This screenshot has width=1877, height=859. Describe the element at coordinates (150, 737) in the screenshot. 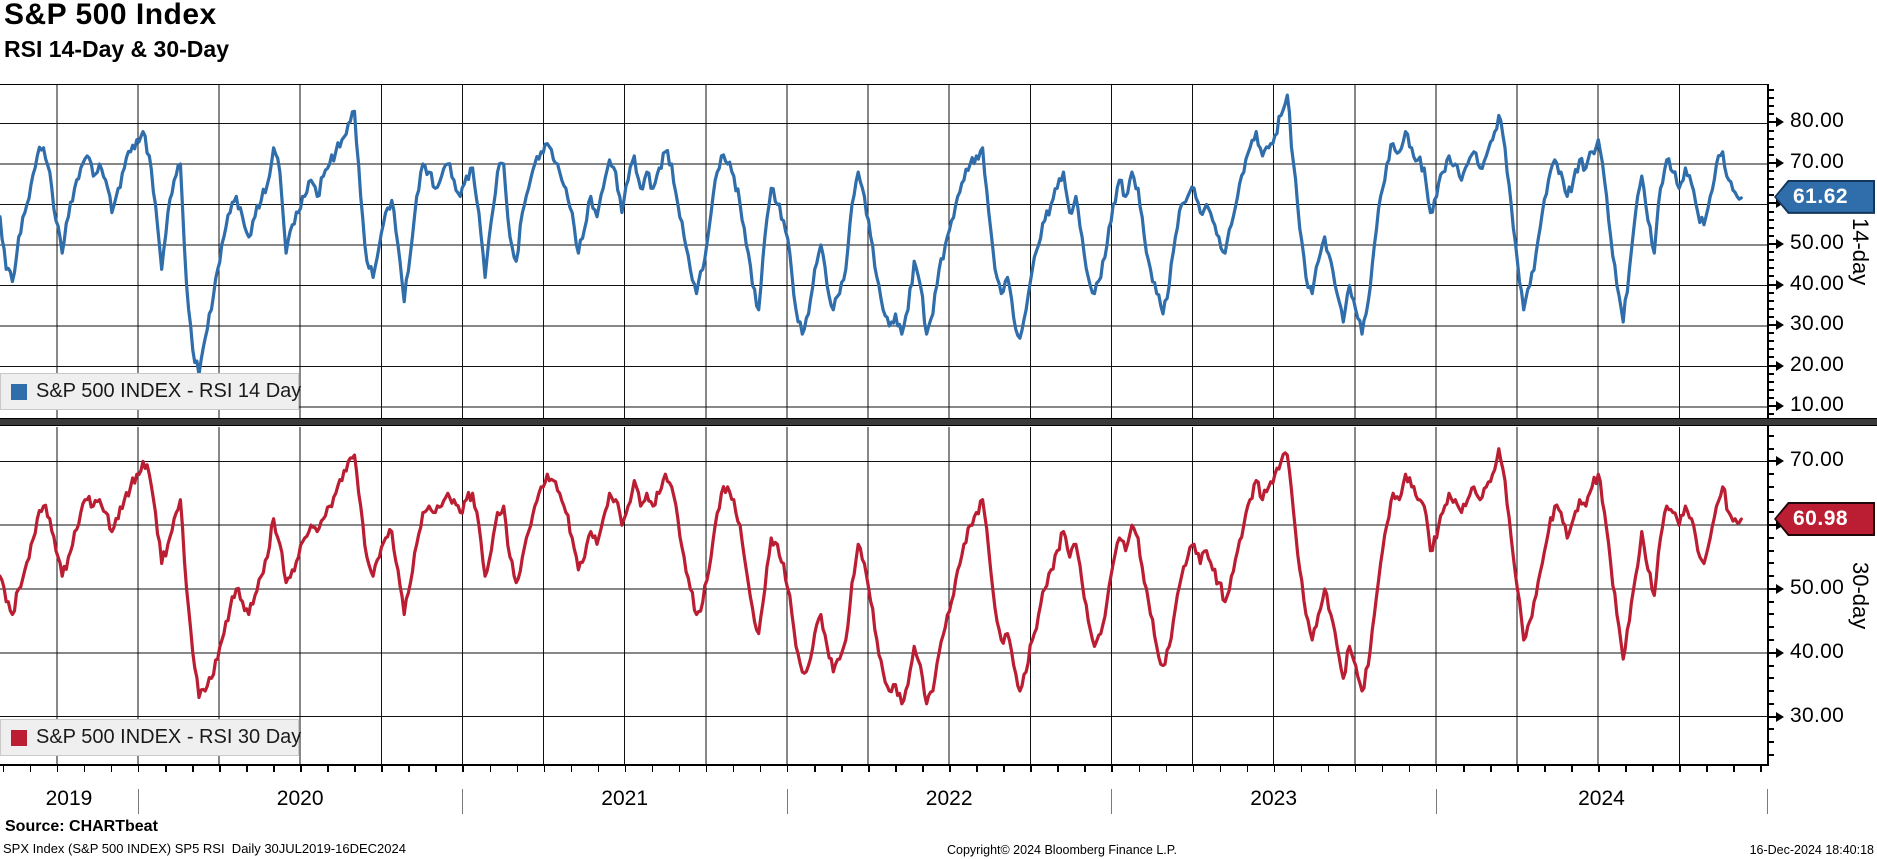

I see `rsi-30-legend: S&P 500 INDEX - RSI 30 Day` at that location.